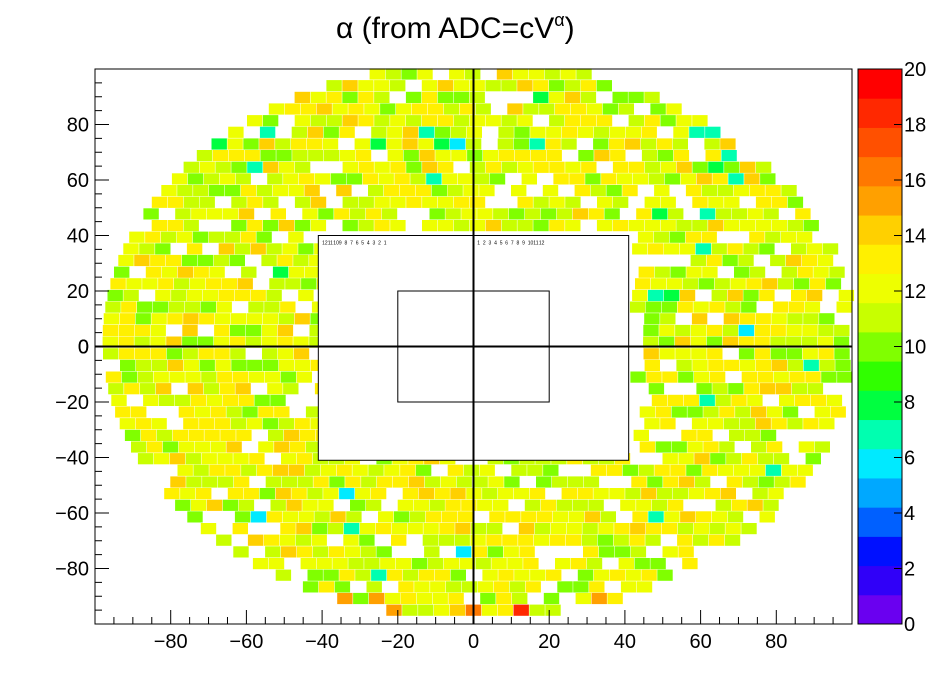 The width and height of the screenshot is (946, 694). What do you see at coordinates (915, 292) in the screenshot?
I see `colorbar-label: 12` at bounding box center [915, 292].